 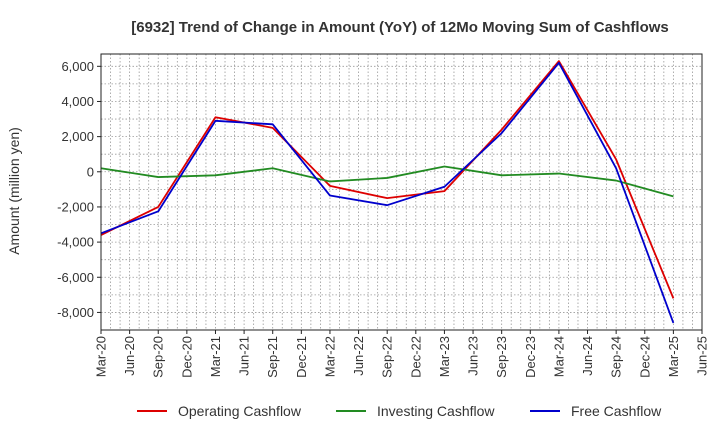 What do you see at coordinates (186, 357) in the screenshot?
I see `x-tick-label: Dec-20` at bounding box center [186, 357].